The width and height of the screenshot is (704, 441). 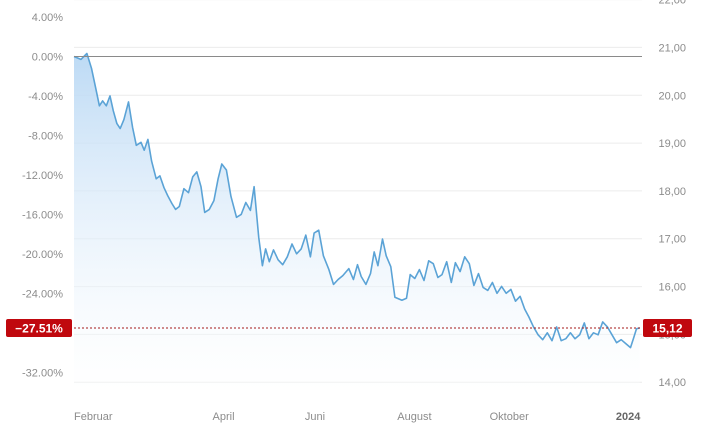 I want to click on right-tick-label: 19,00, so click(x=672, y=144).